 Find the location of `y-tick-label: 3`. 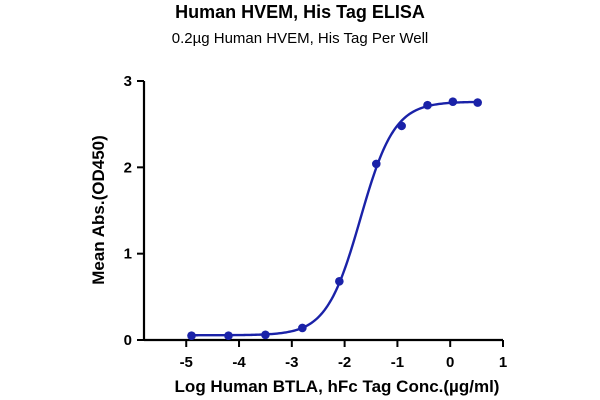

y-tick-label: 3 is located at coordinates (128, 81).